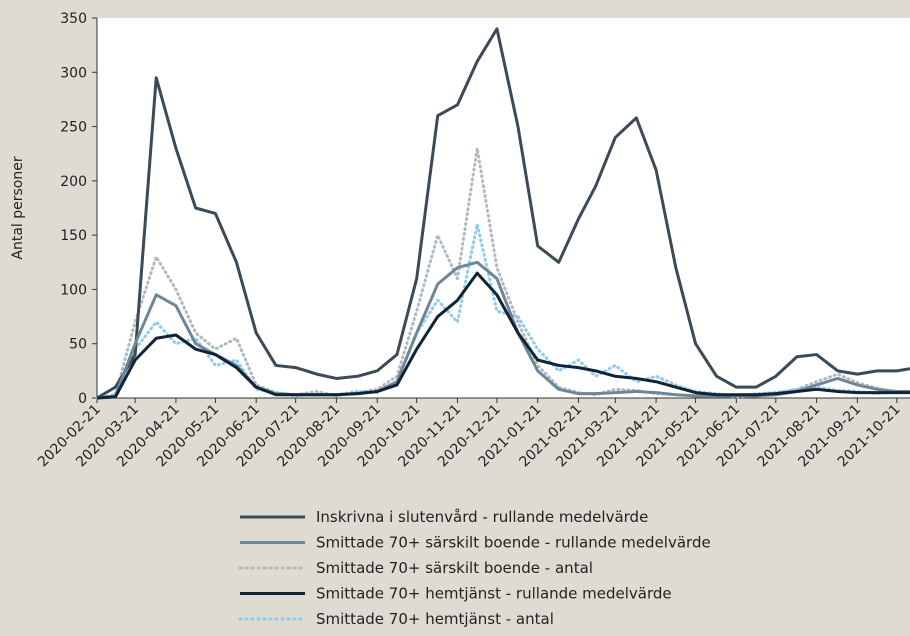  What do you see at coordinates (73, 73) in the screenshot?
I see `y-tick-label: 300` at bounding box center [73, 73].